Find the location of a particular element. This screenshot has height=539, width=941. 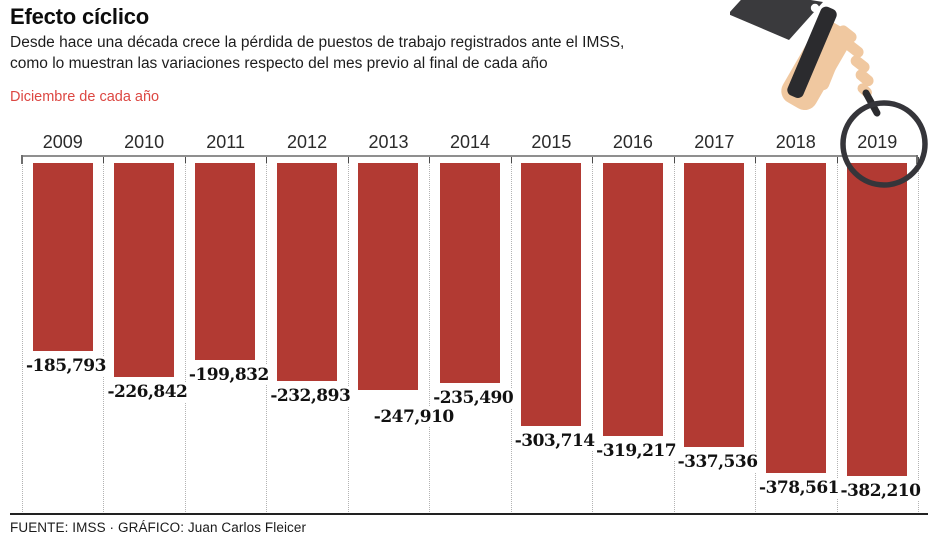

footer-rule is located at coordinates (469, 514).